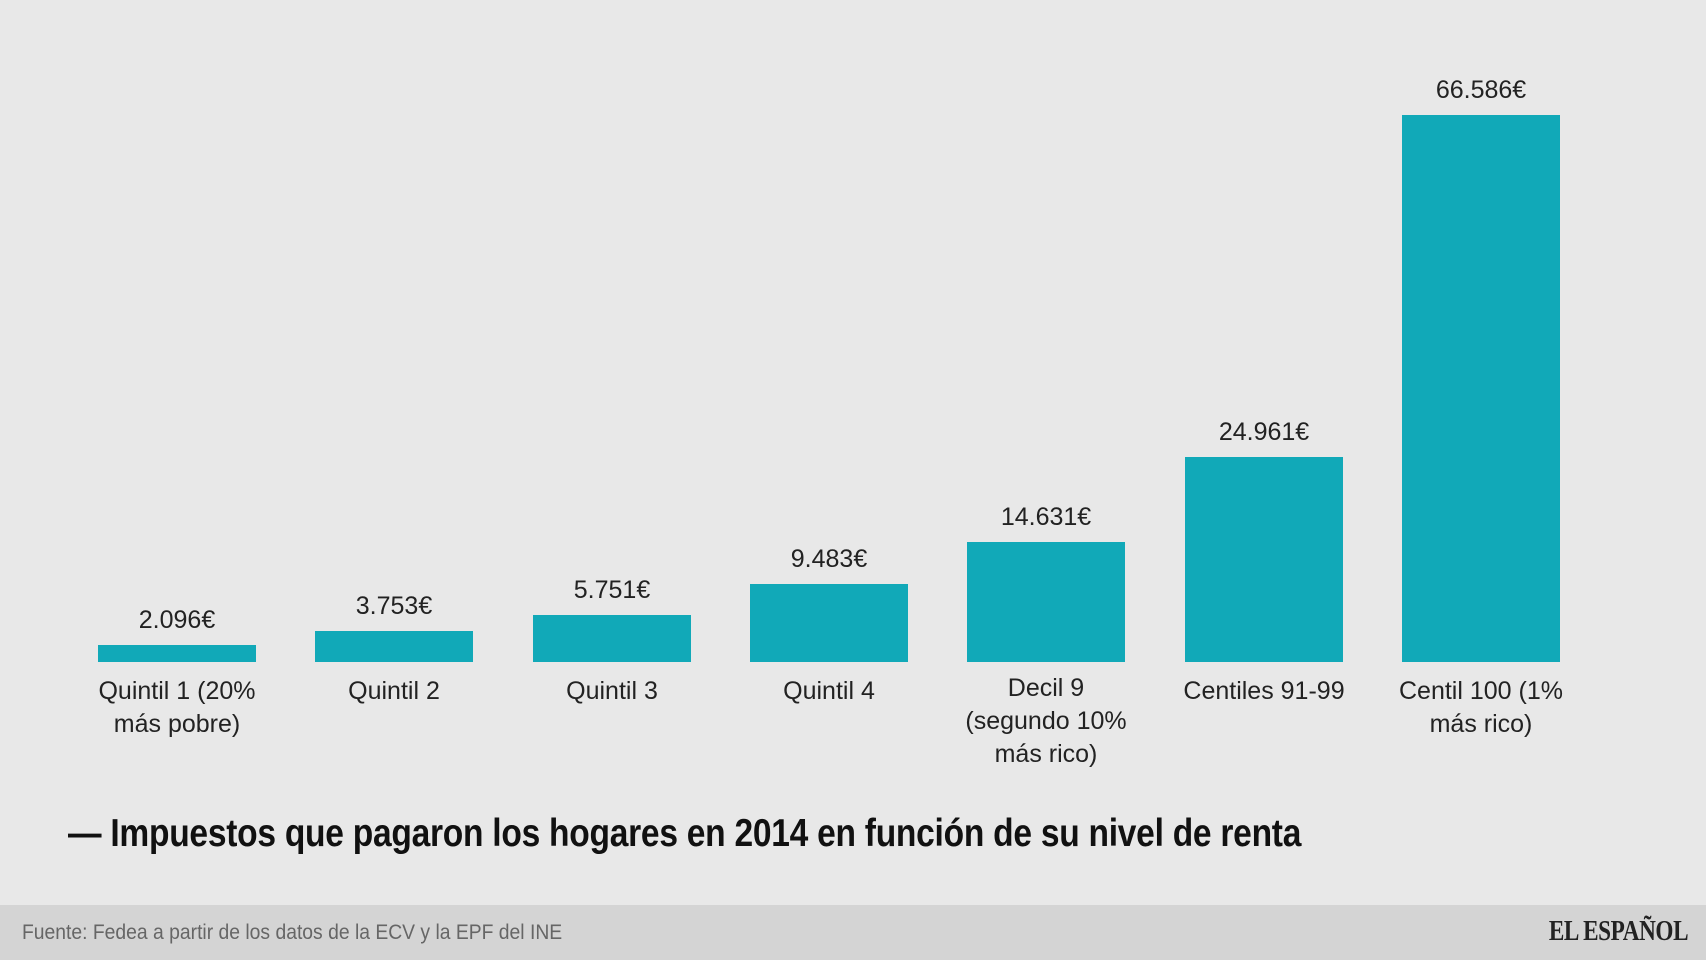 This screenshot has height=960, width=1706. I want to click on value-label: 2.096€, so click(177, 620).